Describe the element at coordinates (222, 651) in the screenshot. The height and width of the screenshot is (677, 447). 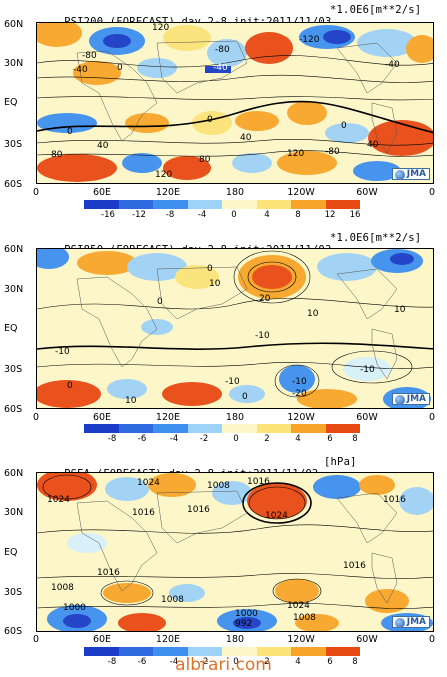
I see `psea-colorbar` at that location.